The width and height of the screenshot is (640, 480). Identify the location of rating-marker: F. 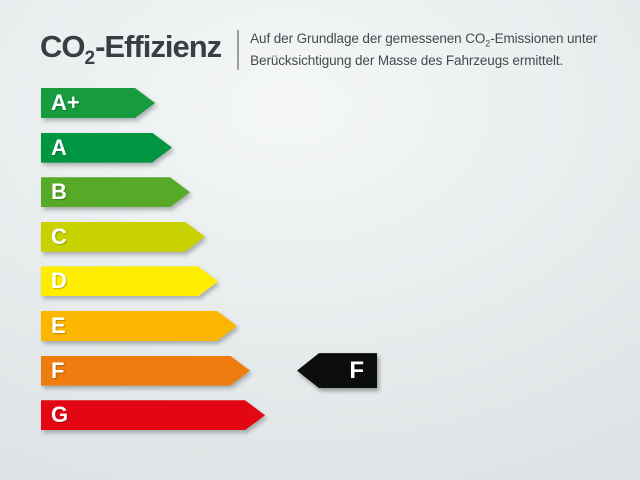
(337, 371).